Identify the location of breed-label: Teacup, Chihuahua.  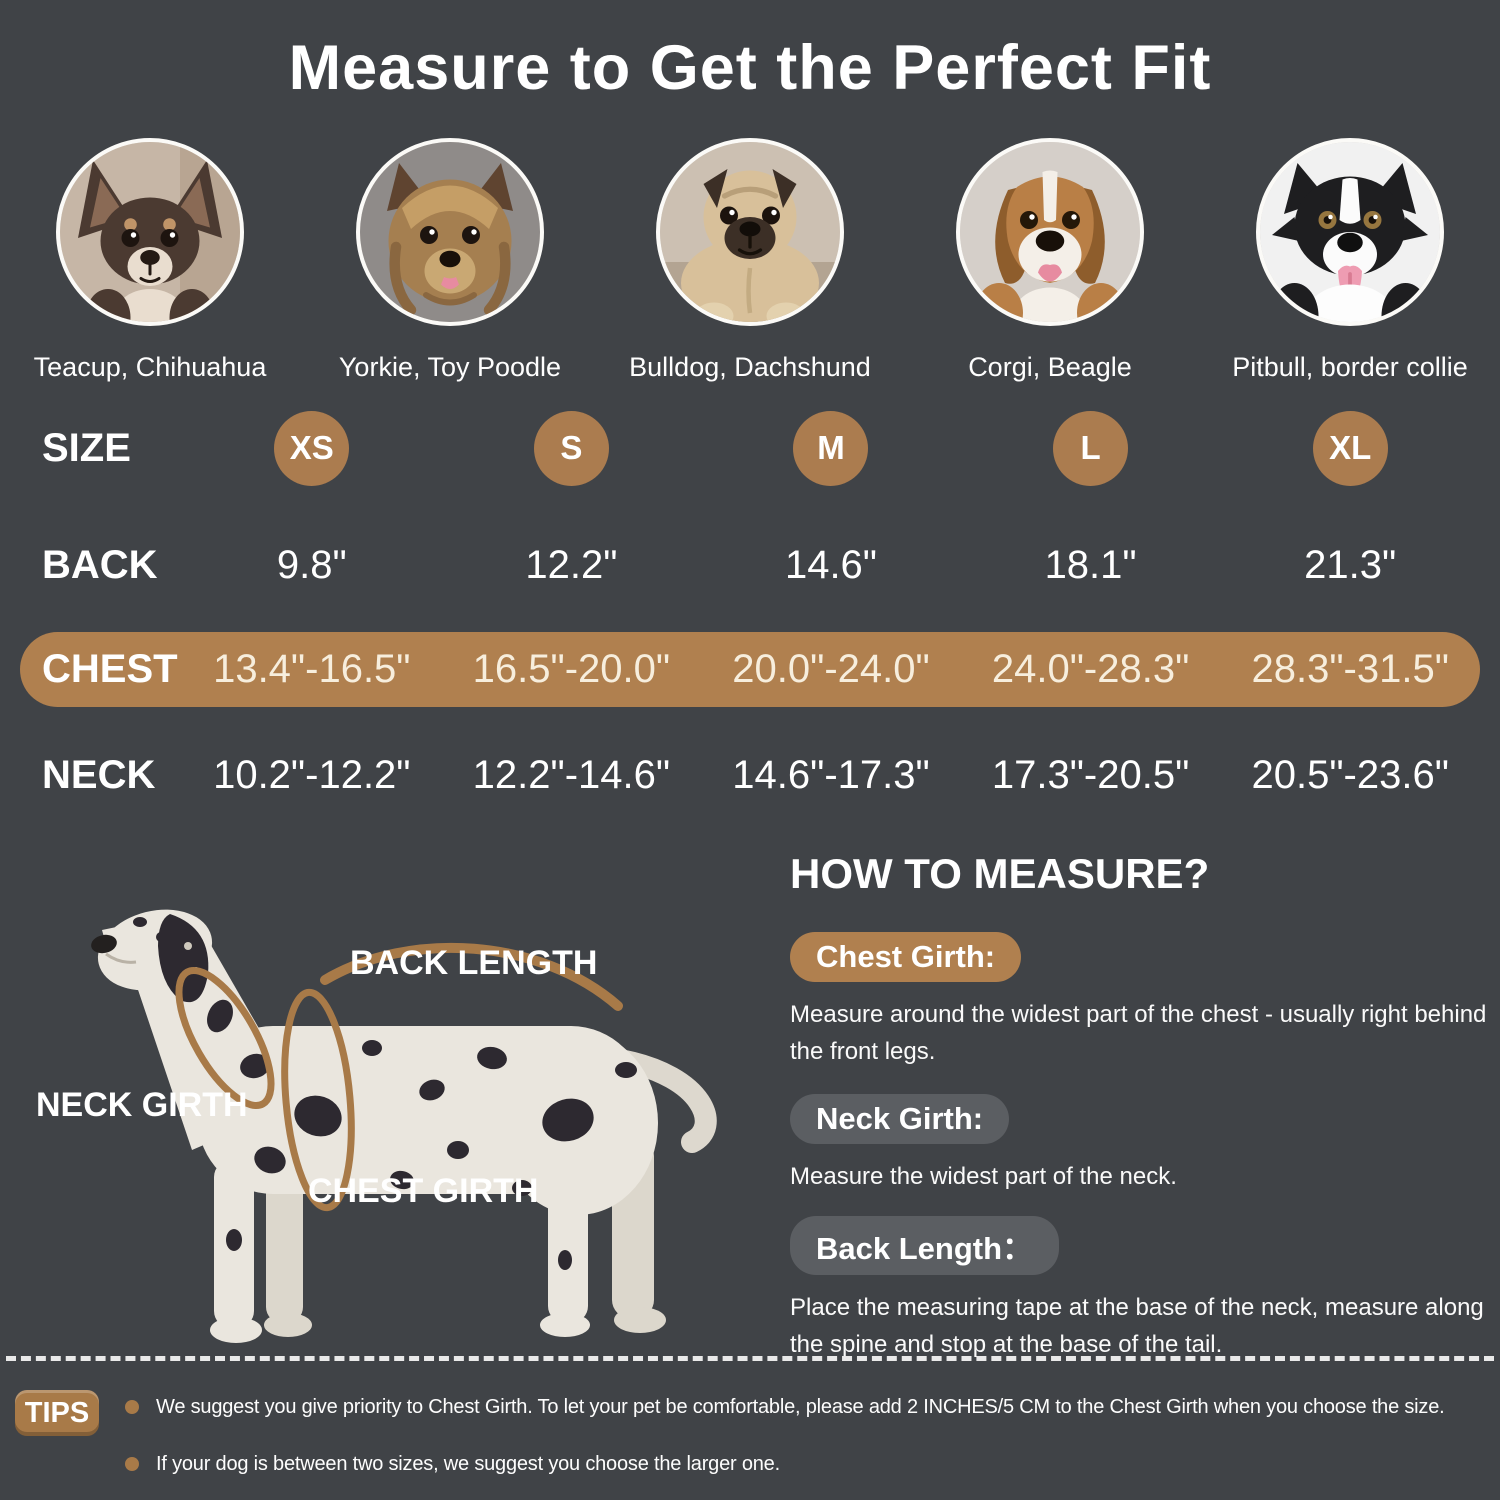
(150, 367).